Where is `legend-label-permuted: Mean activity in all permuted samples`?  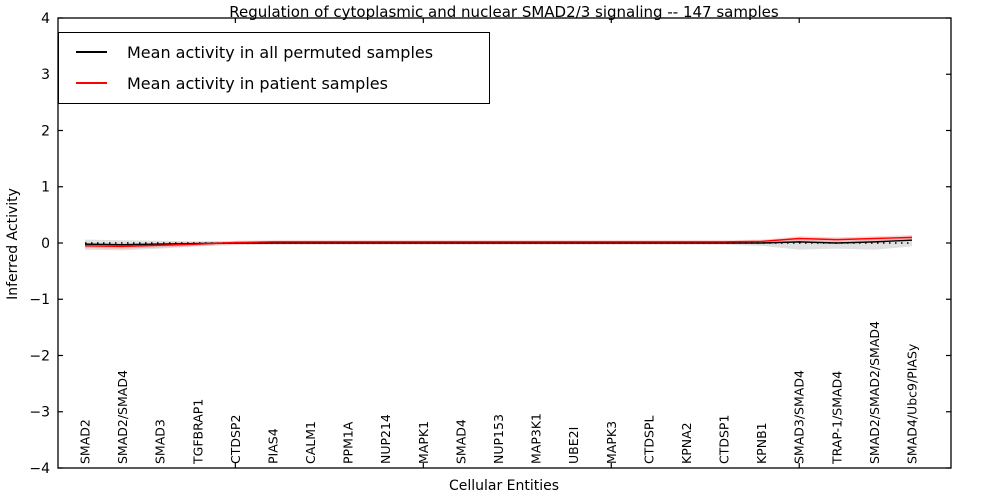
legend-label-permuted: Mean activity in all permuted samples is located at coordinates (280, 52).